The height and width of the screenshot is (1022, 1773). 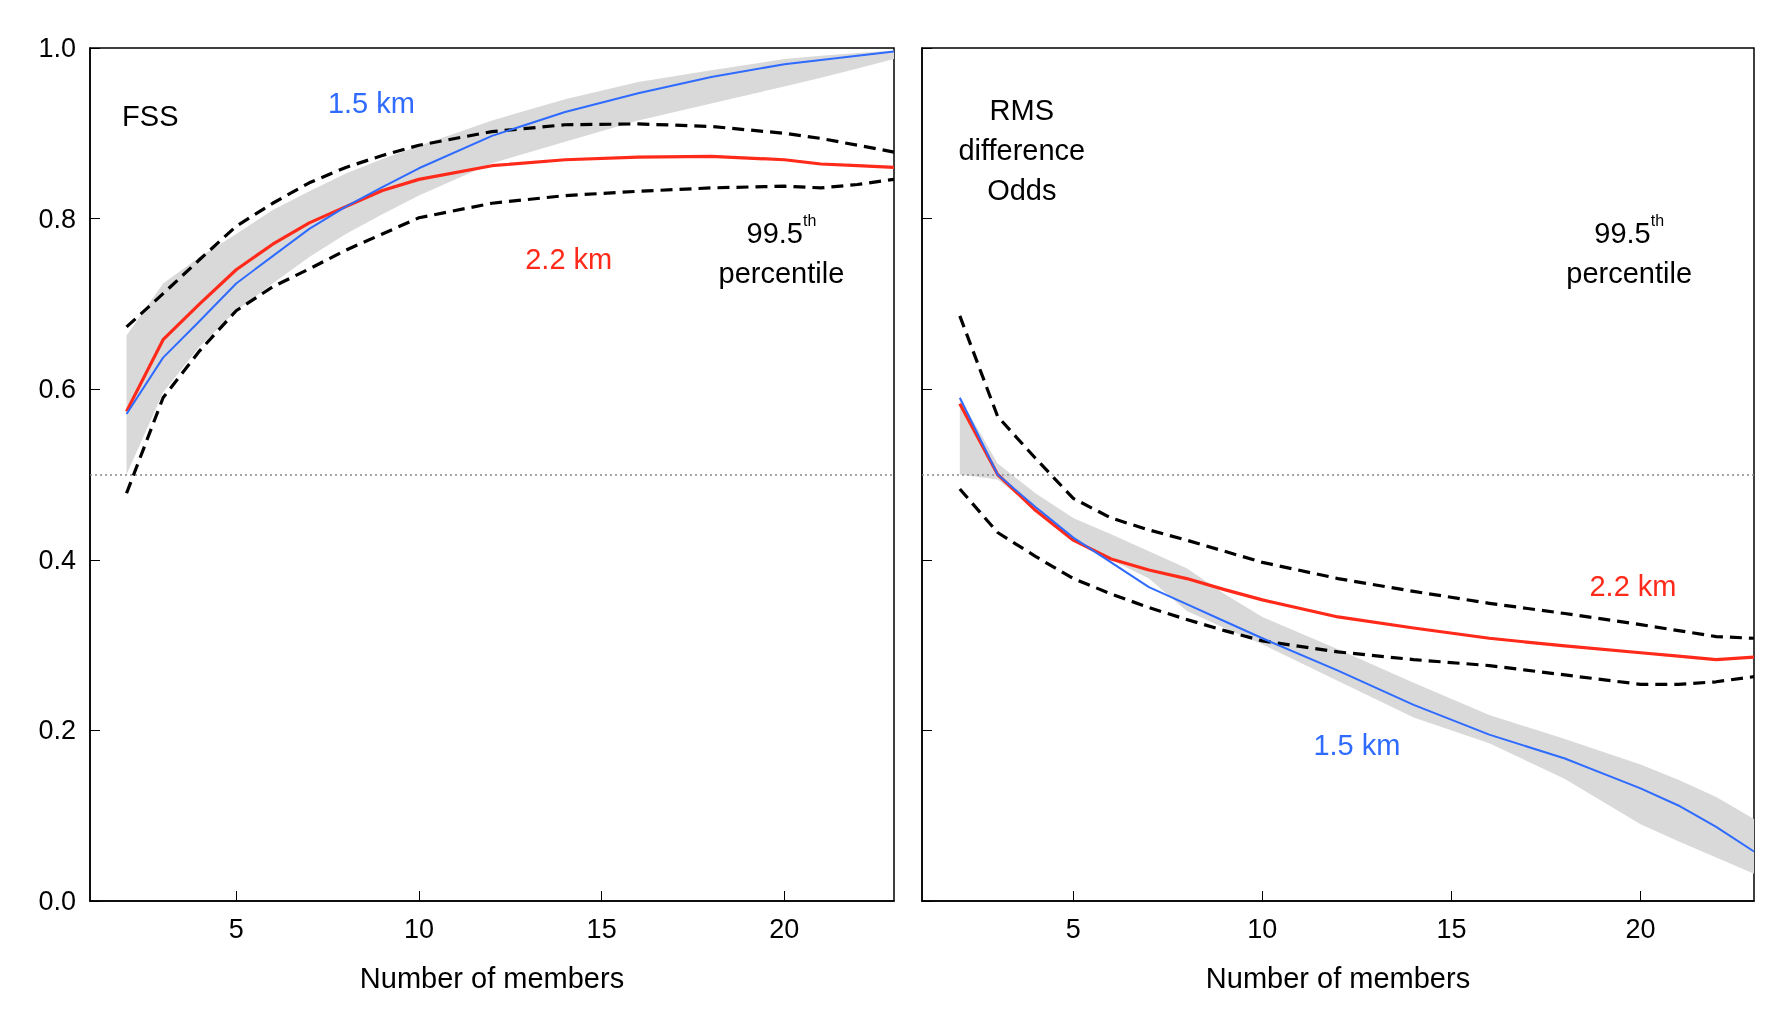 I want to click on y-tick-label: 0.8, so click(x=57, y=218).